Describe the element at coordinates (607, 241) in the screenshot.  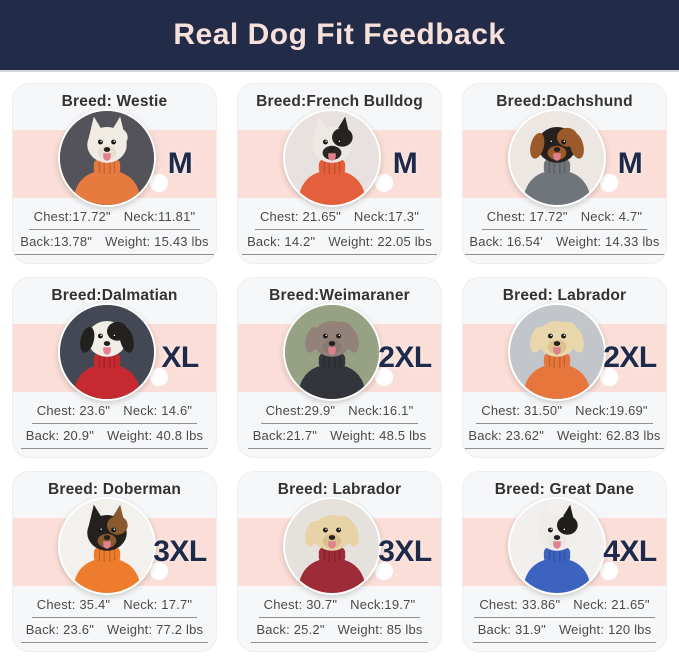
I see `weight-value: Weight: 14.33 lbs` at that location.